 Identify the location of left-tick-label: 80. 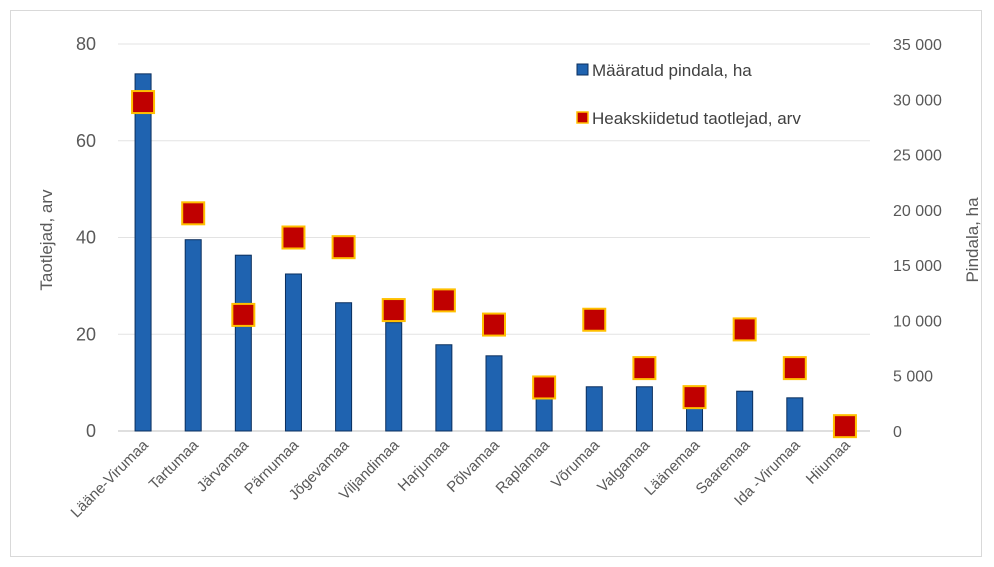
(86, 44).